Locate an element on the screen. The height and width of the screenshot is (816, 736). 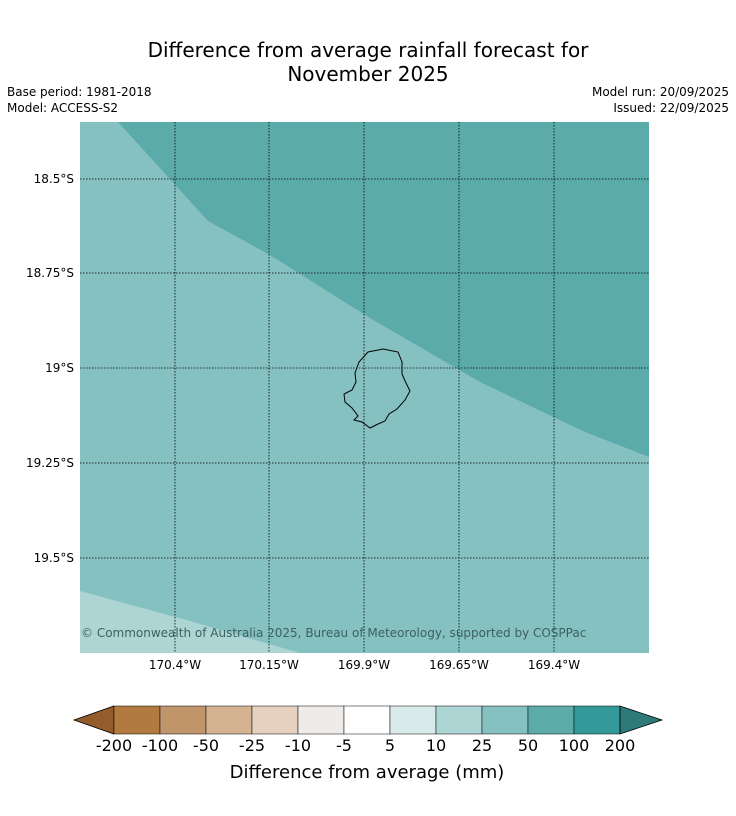
colorbar-title: Difference from average (mm) is located at coordinates (367, 772).